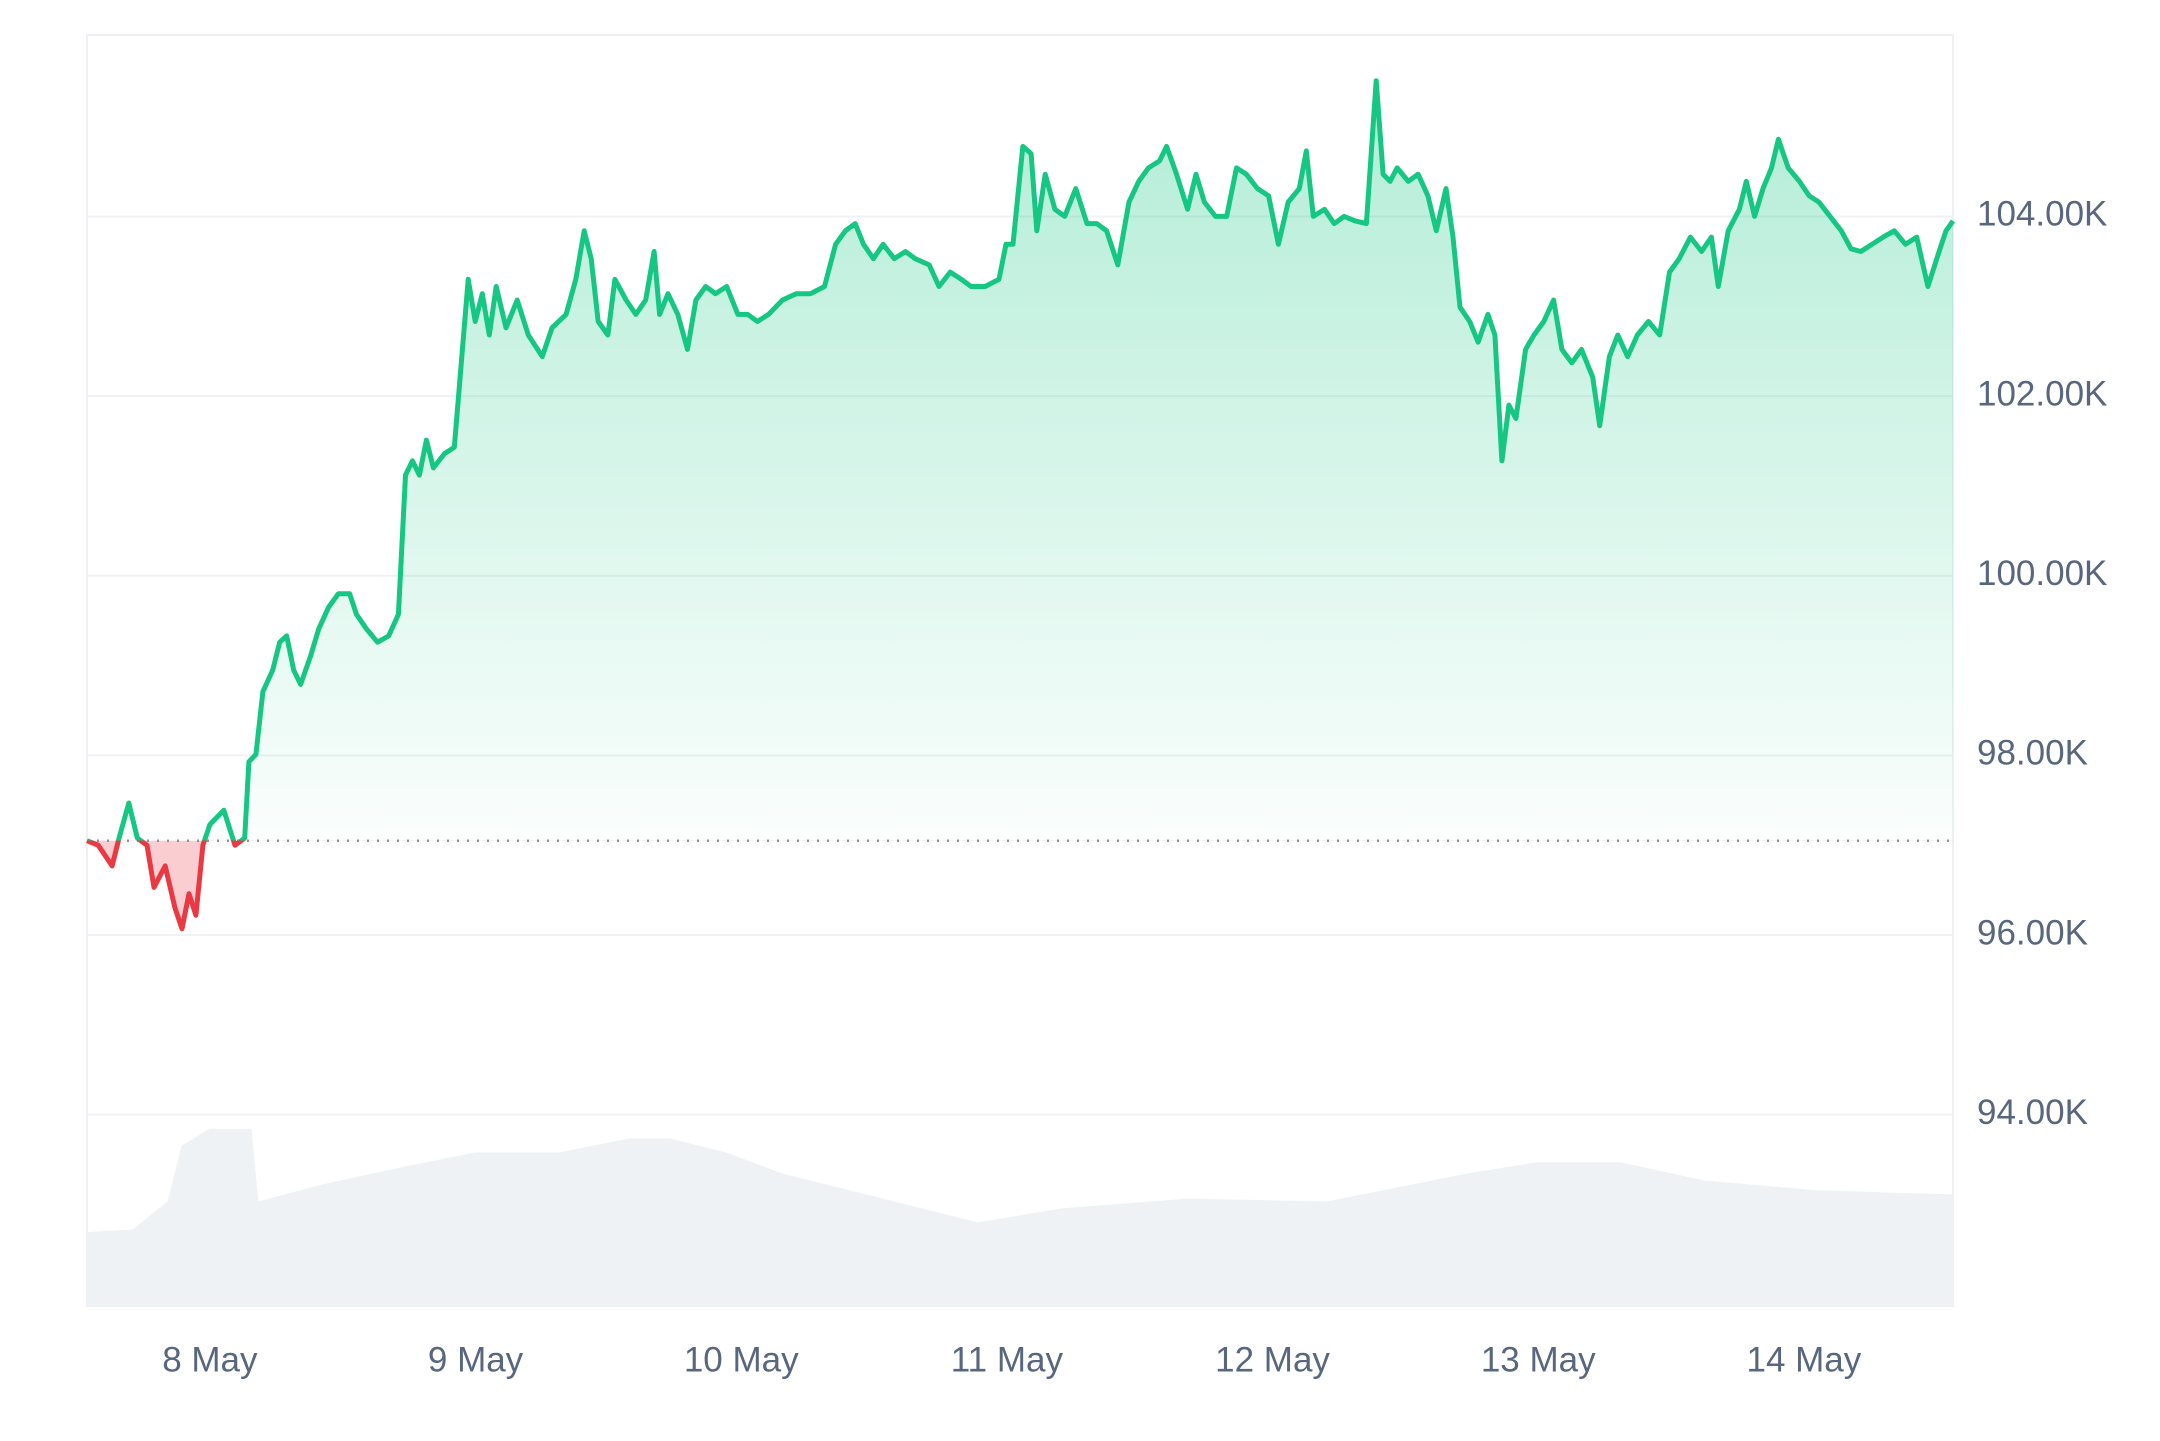 The height and width of the screenshot is (1441, 2160). Describe the element at coordinates (2032, 932) in the screenshot. I see `y-tick-label: 96.00K` at that location.